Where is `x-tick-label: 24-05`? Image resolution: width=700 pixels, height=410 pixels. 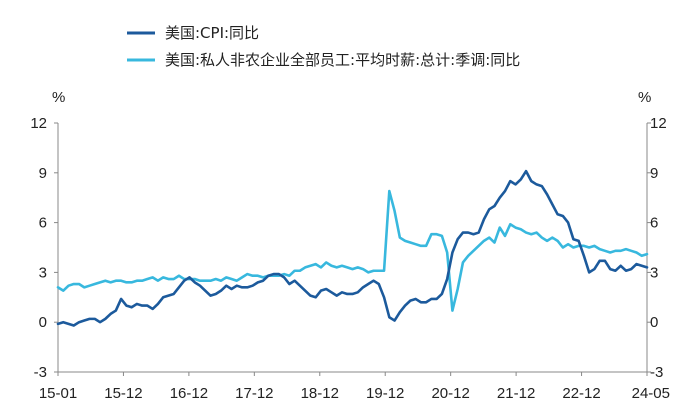
x-tick-label: 24-05 is located at coordinates (651, 393).